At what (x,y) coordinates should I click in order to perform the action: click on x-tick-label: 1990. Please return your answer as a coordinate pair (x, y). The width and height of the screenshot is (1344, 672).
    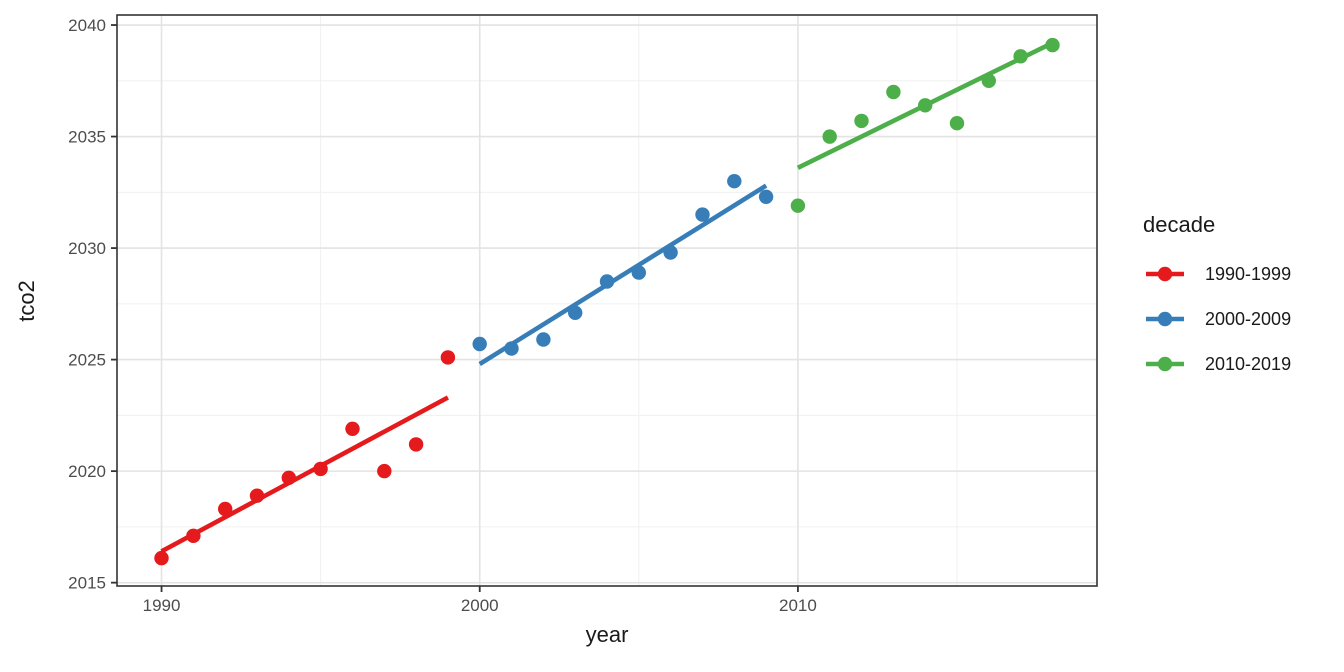
    Looking at the image, I should click on (162, 605).